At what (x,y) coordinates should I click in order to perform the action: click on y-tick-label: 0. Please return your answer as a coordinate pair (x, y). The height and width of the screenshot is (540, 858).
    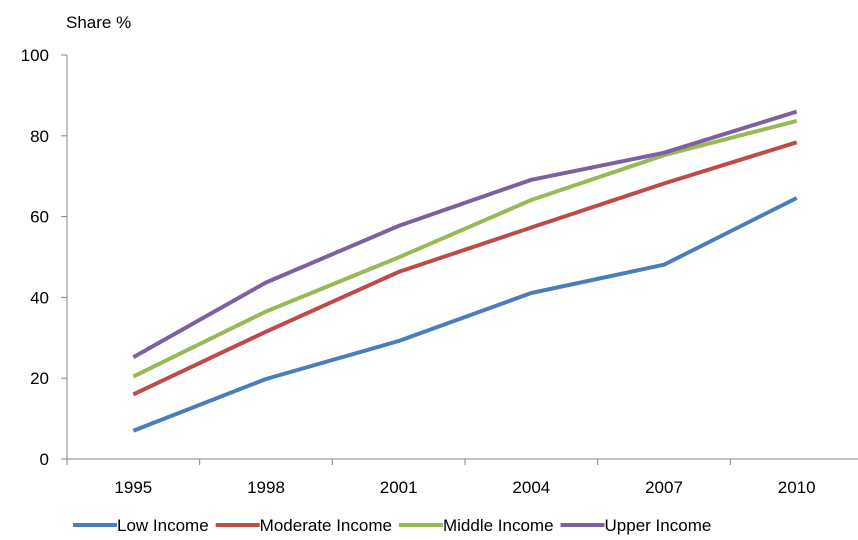
    Looking at the image, I should click on (44, 459).